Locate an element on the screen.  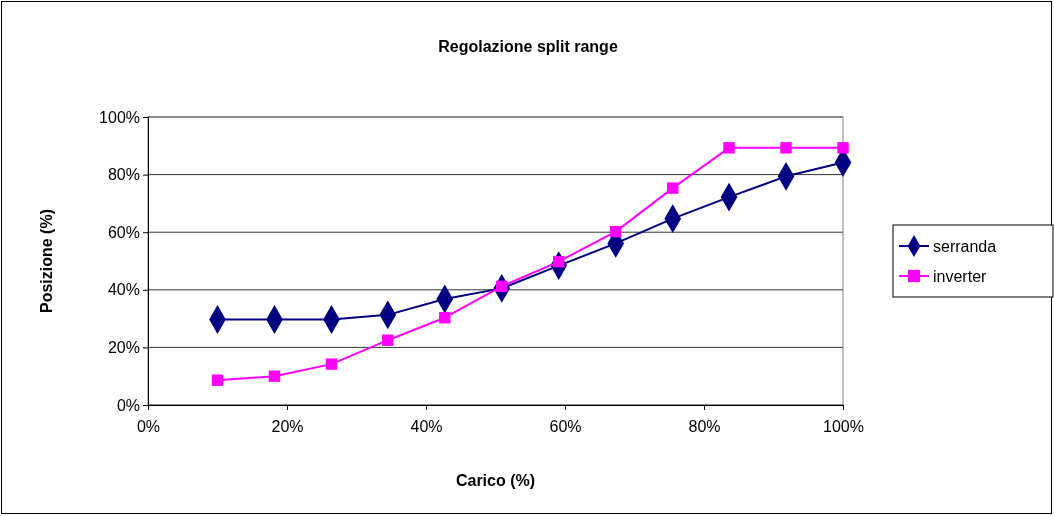
y-tick-label: 100% is located at coordinates (119, 117).